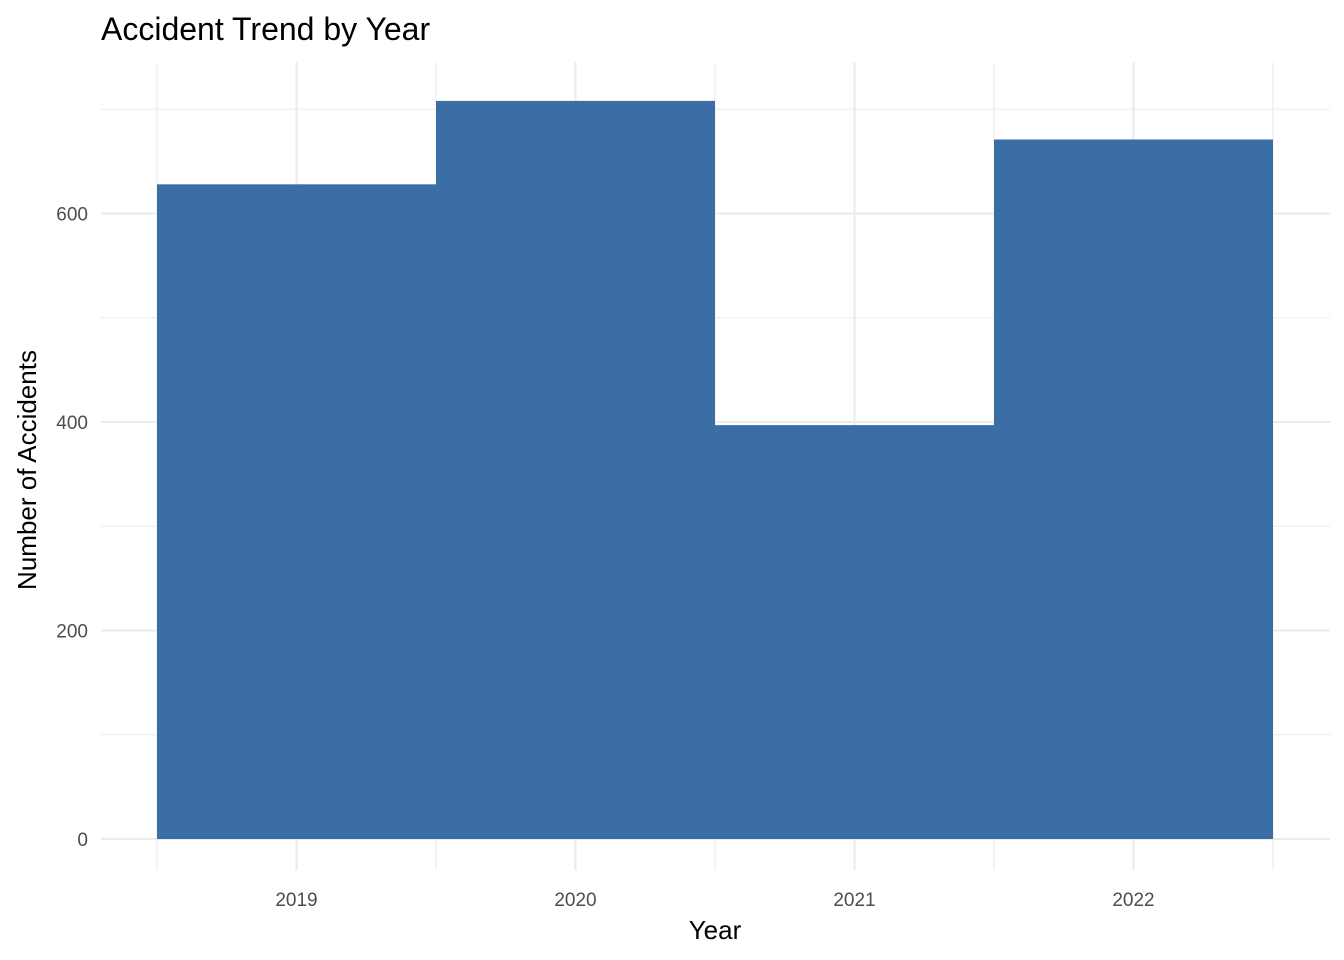 Image resolution: width=1344 pixels, height=960 pixels. I want to click on x-tick-label: 2020, so click(575, 900).